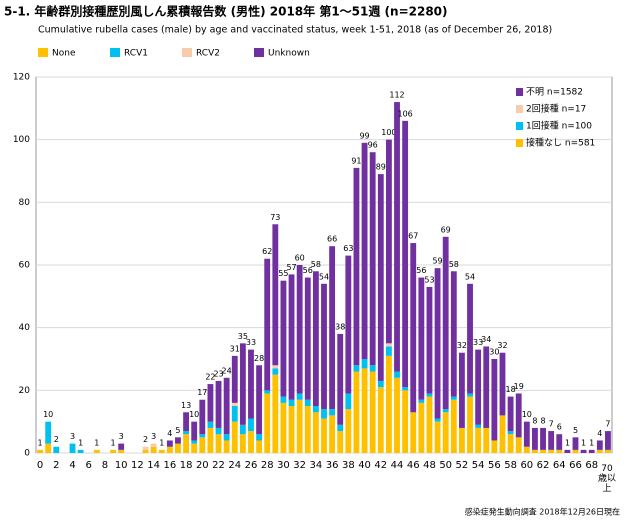 This screenshot has width=627, height=520. I want to click on x-tick-label: 56, so click(494, 465).